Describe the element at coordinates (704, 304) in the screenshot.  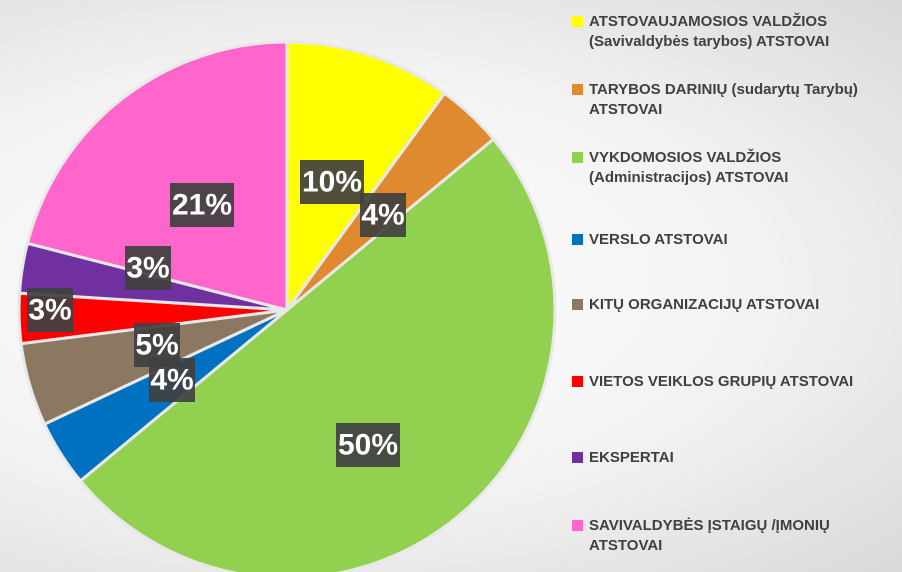
I see `legend-label: KITŲ ORGANIZACIJŲ ATSTOVAI` at that location.